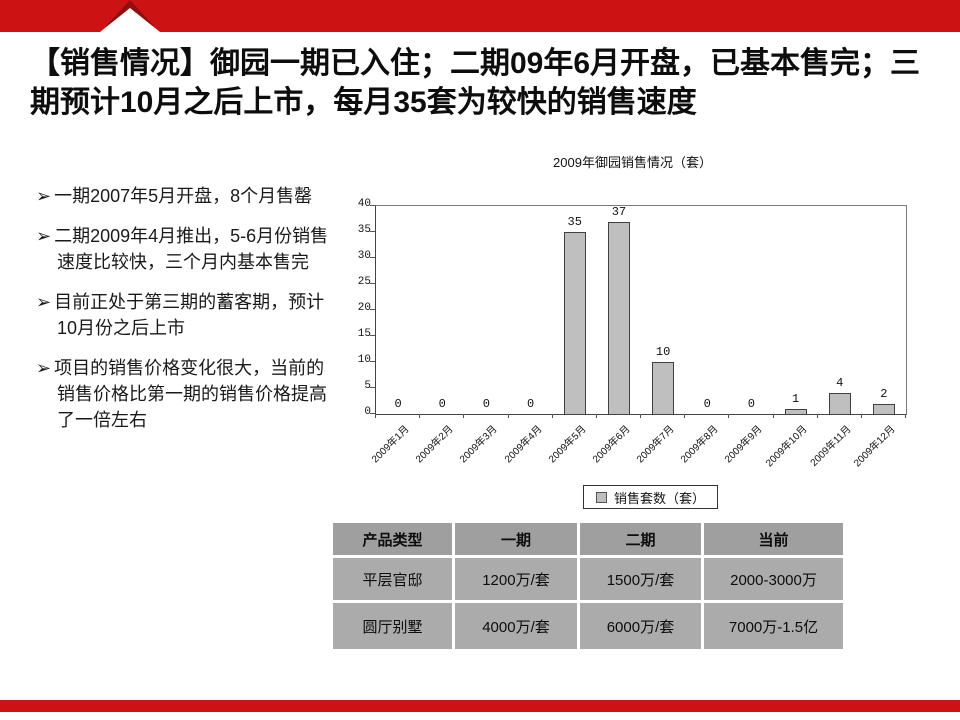 The width and height of the screenshot is (960, 720). Describe the element at coordinates (364, 308) in the screenshot. I see `y-axis-tick-label: 20` at that location.